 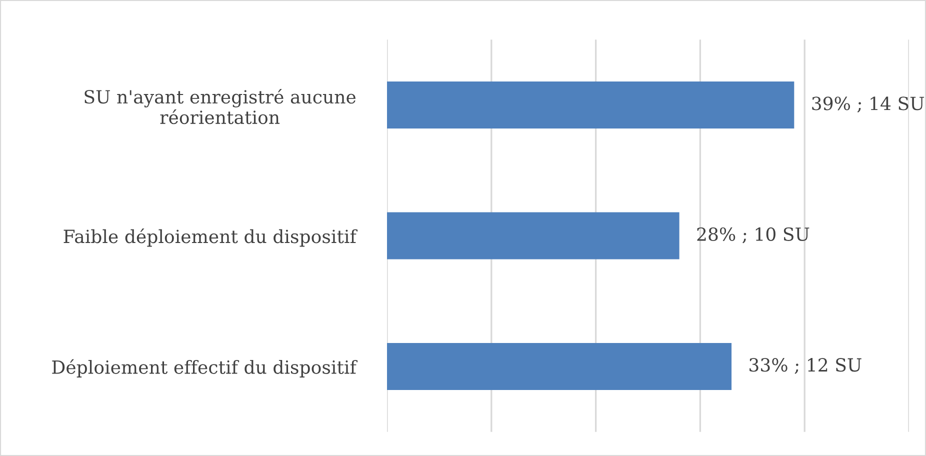 I want to click on data-label: 33% ; 12 SU, so click(x=806, y=366).